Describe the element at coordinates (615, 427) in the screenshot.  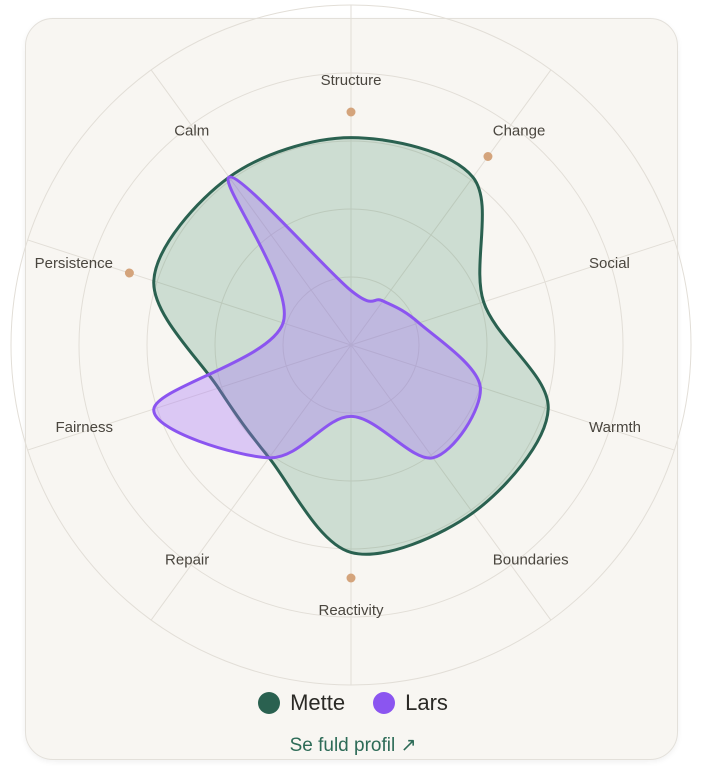
I see `axis-label-warmth: Warmth` at that location.